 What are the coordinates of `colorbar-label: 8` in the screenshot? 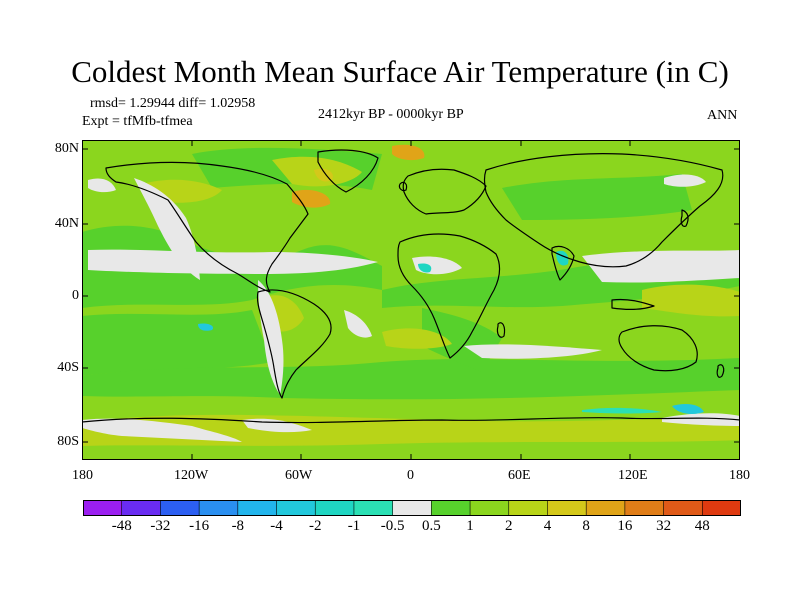 It's located at (586, 526).